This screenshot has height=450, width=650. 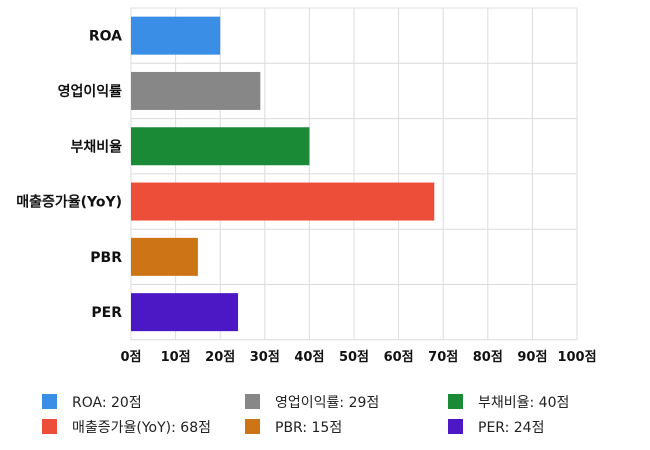 What do you see at coordinates (488, 357) in the screenshot?
I see `x-tick-label: 80점` at bounding box center [488, 357].